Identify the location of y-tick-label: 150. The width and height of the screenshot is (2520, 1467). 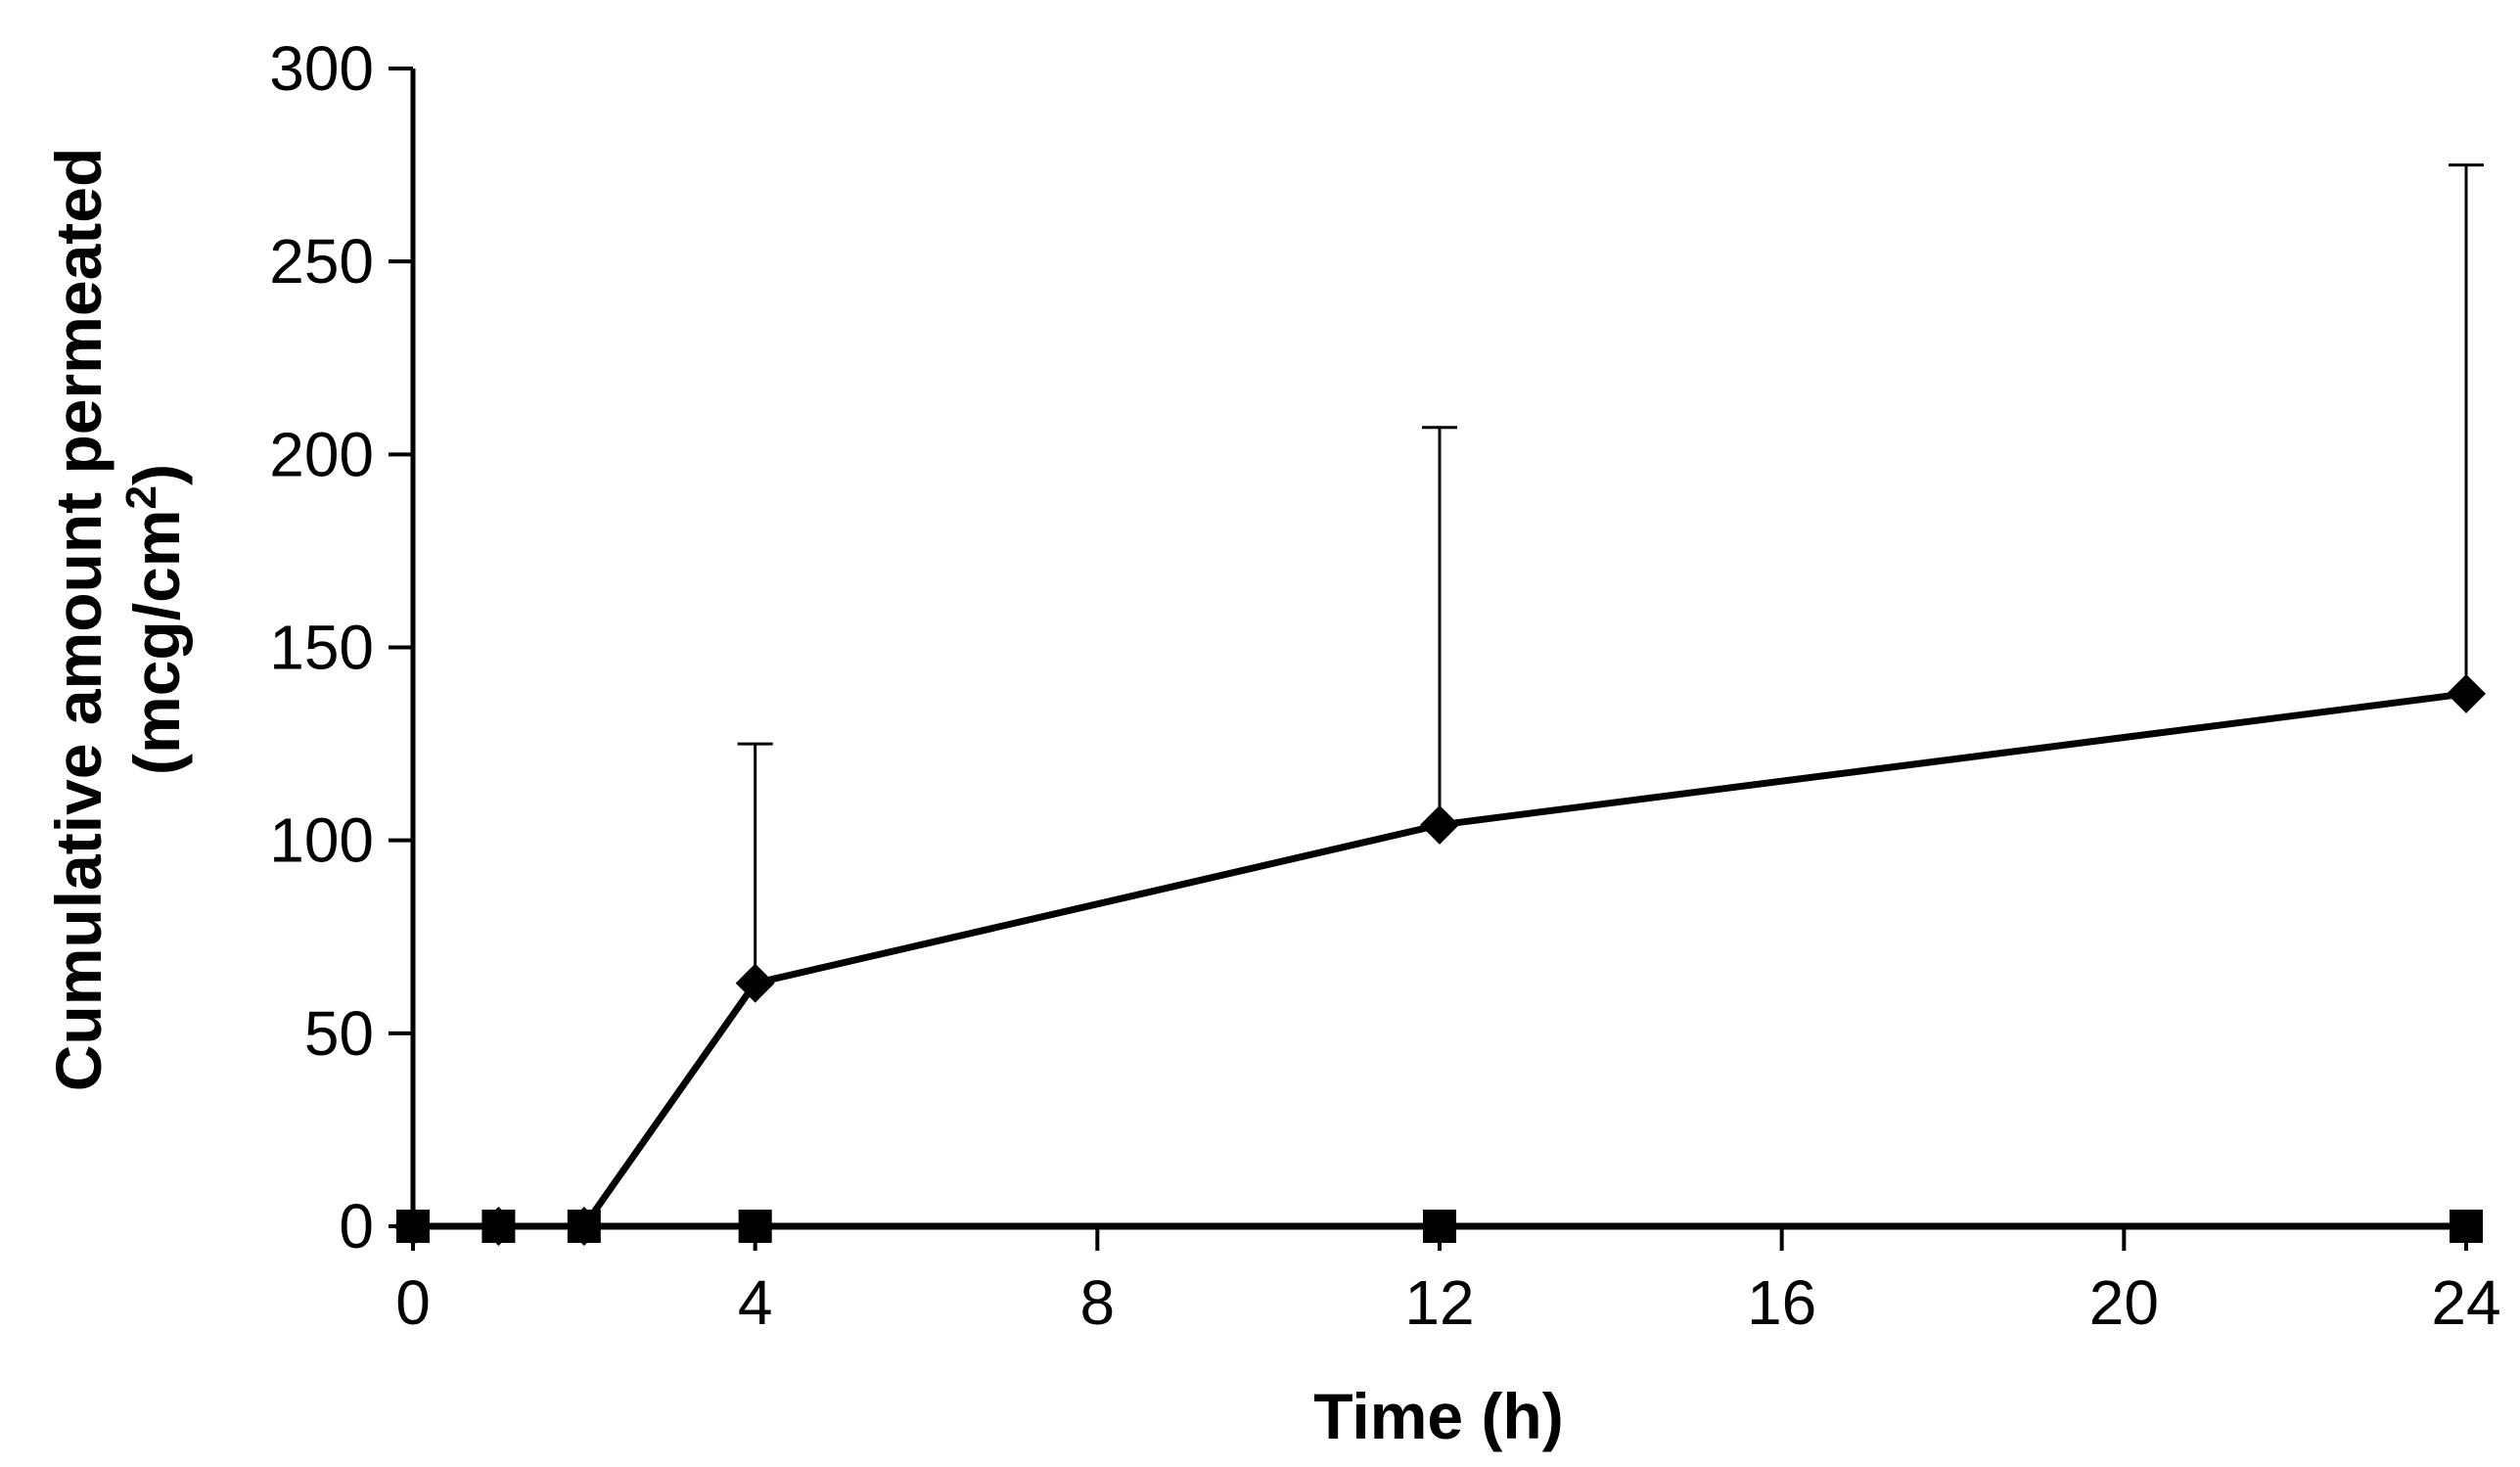
(321, 648).